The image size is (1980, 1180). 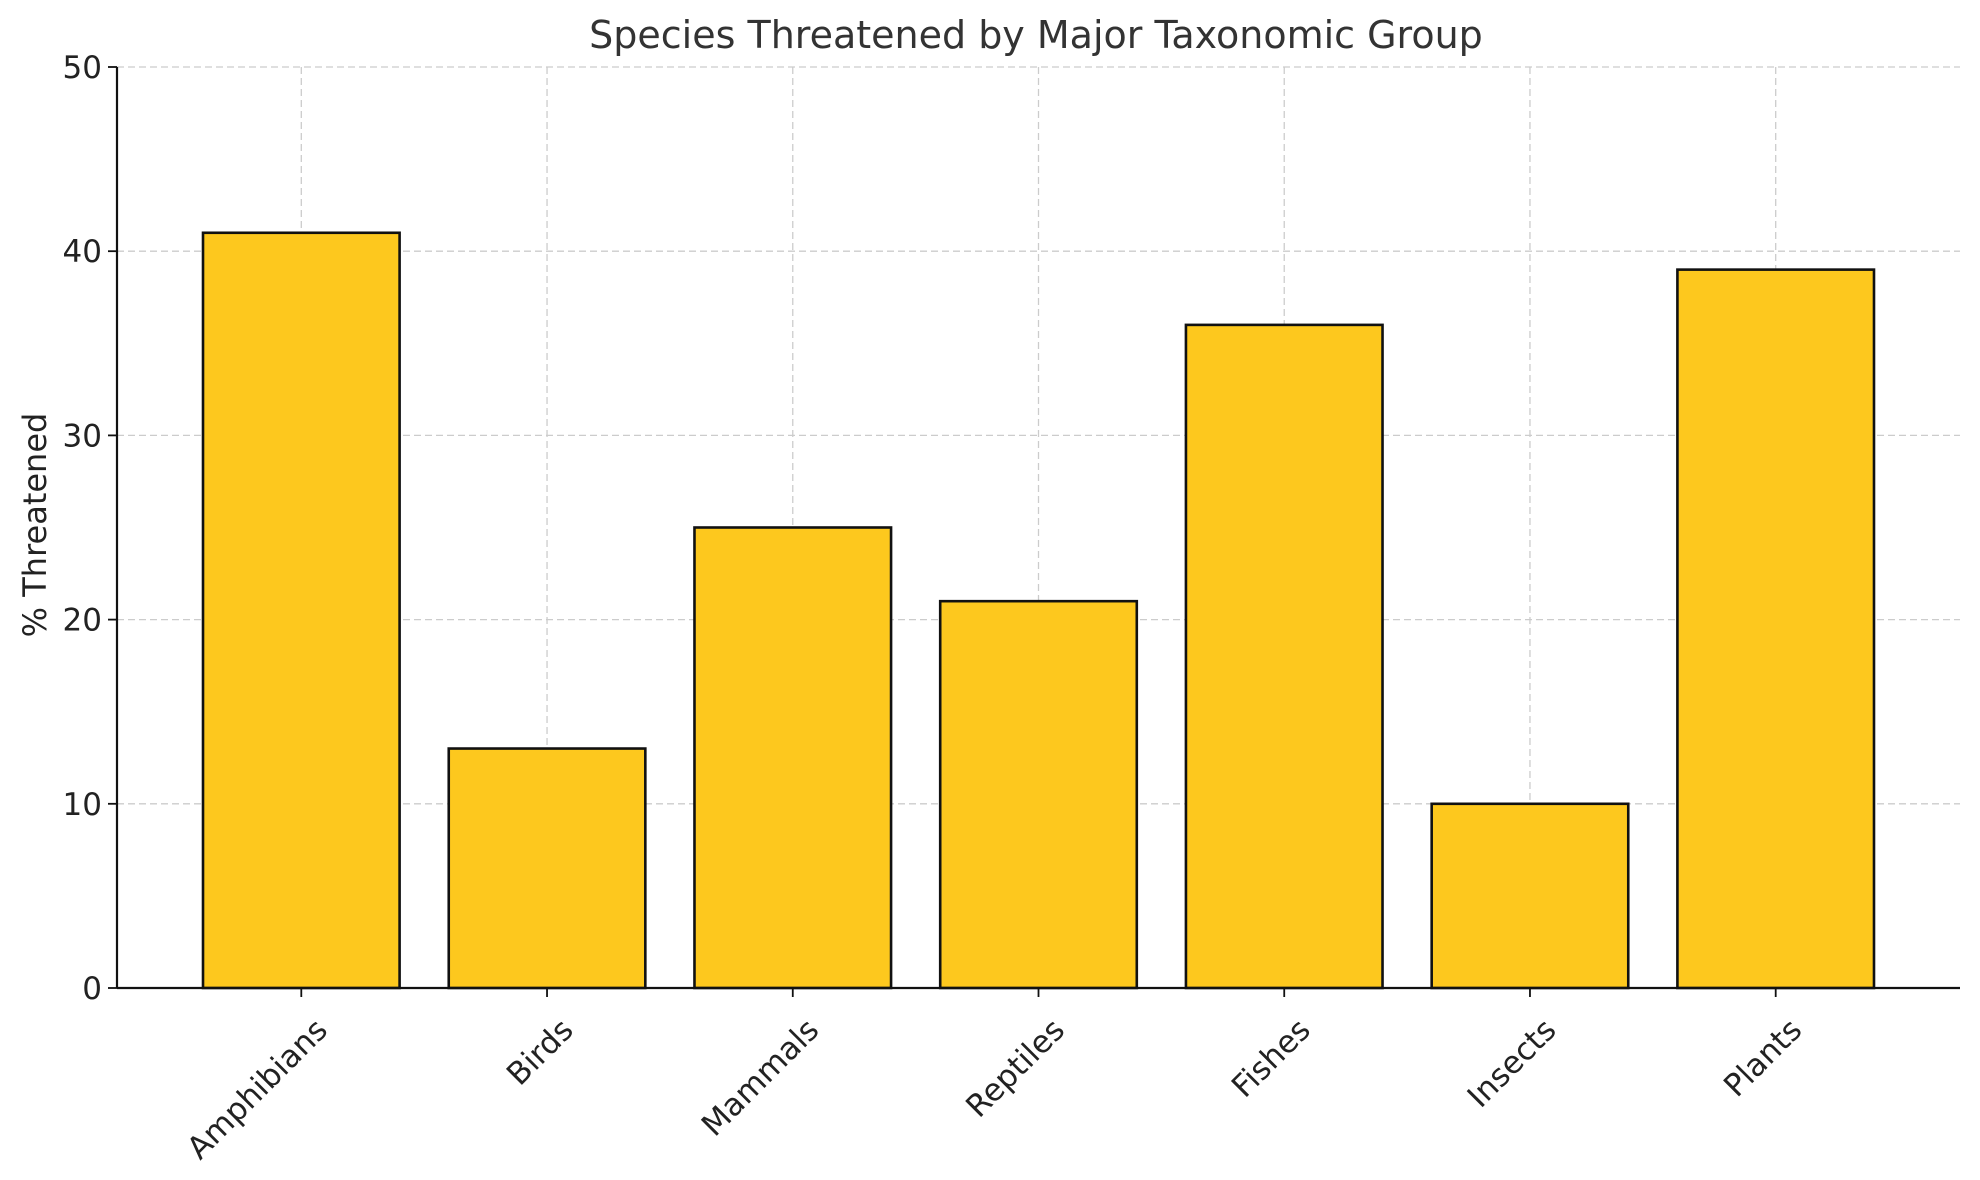 I want to click on x-tick-label: Reptiles, so click(x=1015, y=1068).